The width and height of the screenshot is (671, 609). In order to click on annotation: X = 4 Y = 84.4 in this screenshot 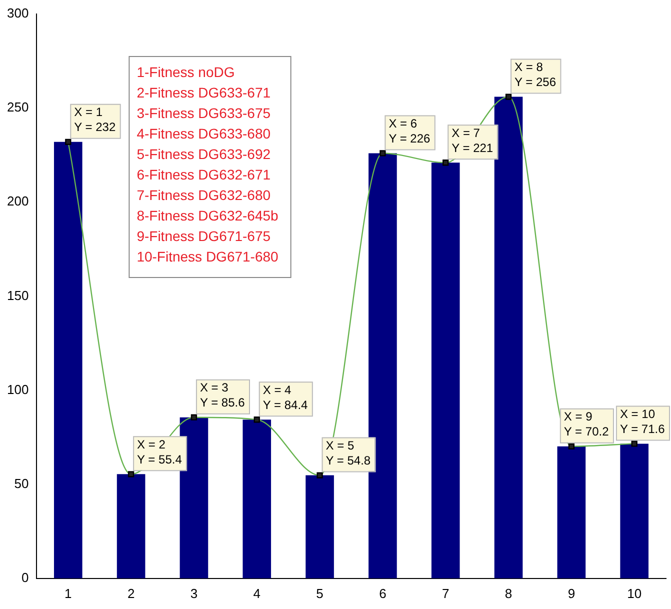, I will do `click(285, 397)`.